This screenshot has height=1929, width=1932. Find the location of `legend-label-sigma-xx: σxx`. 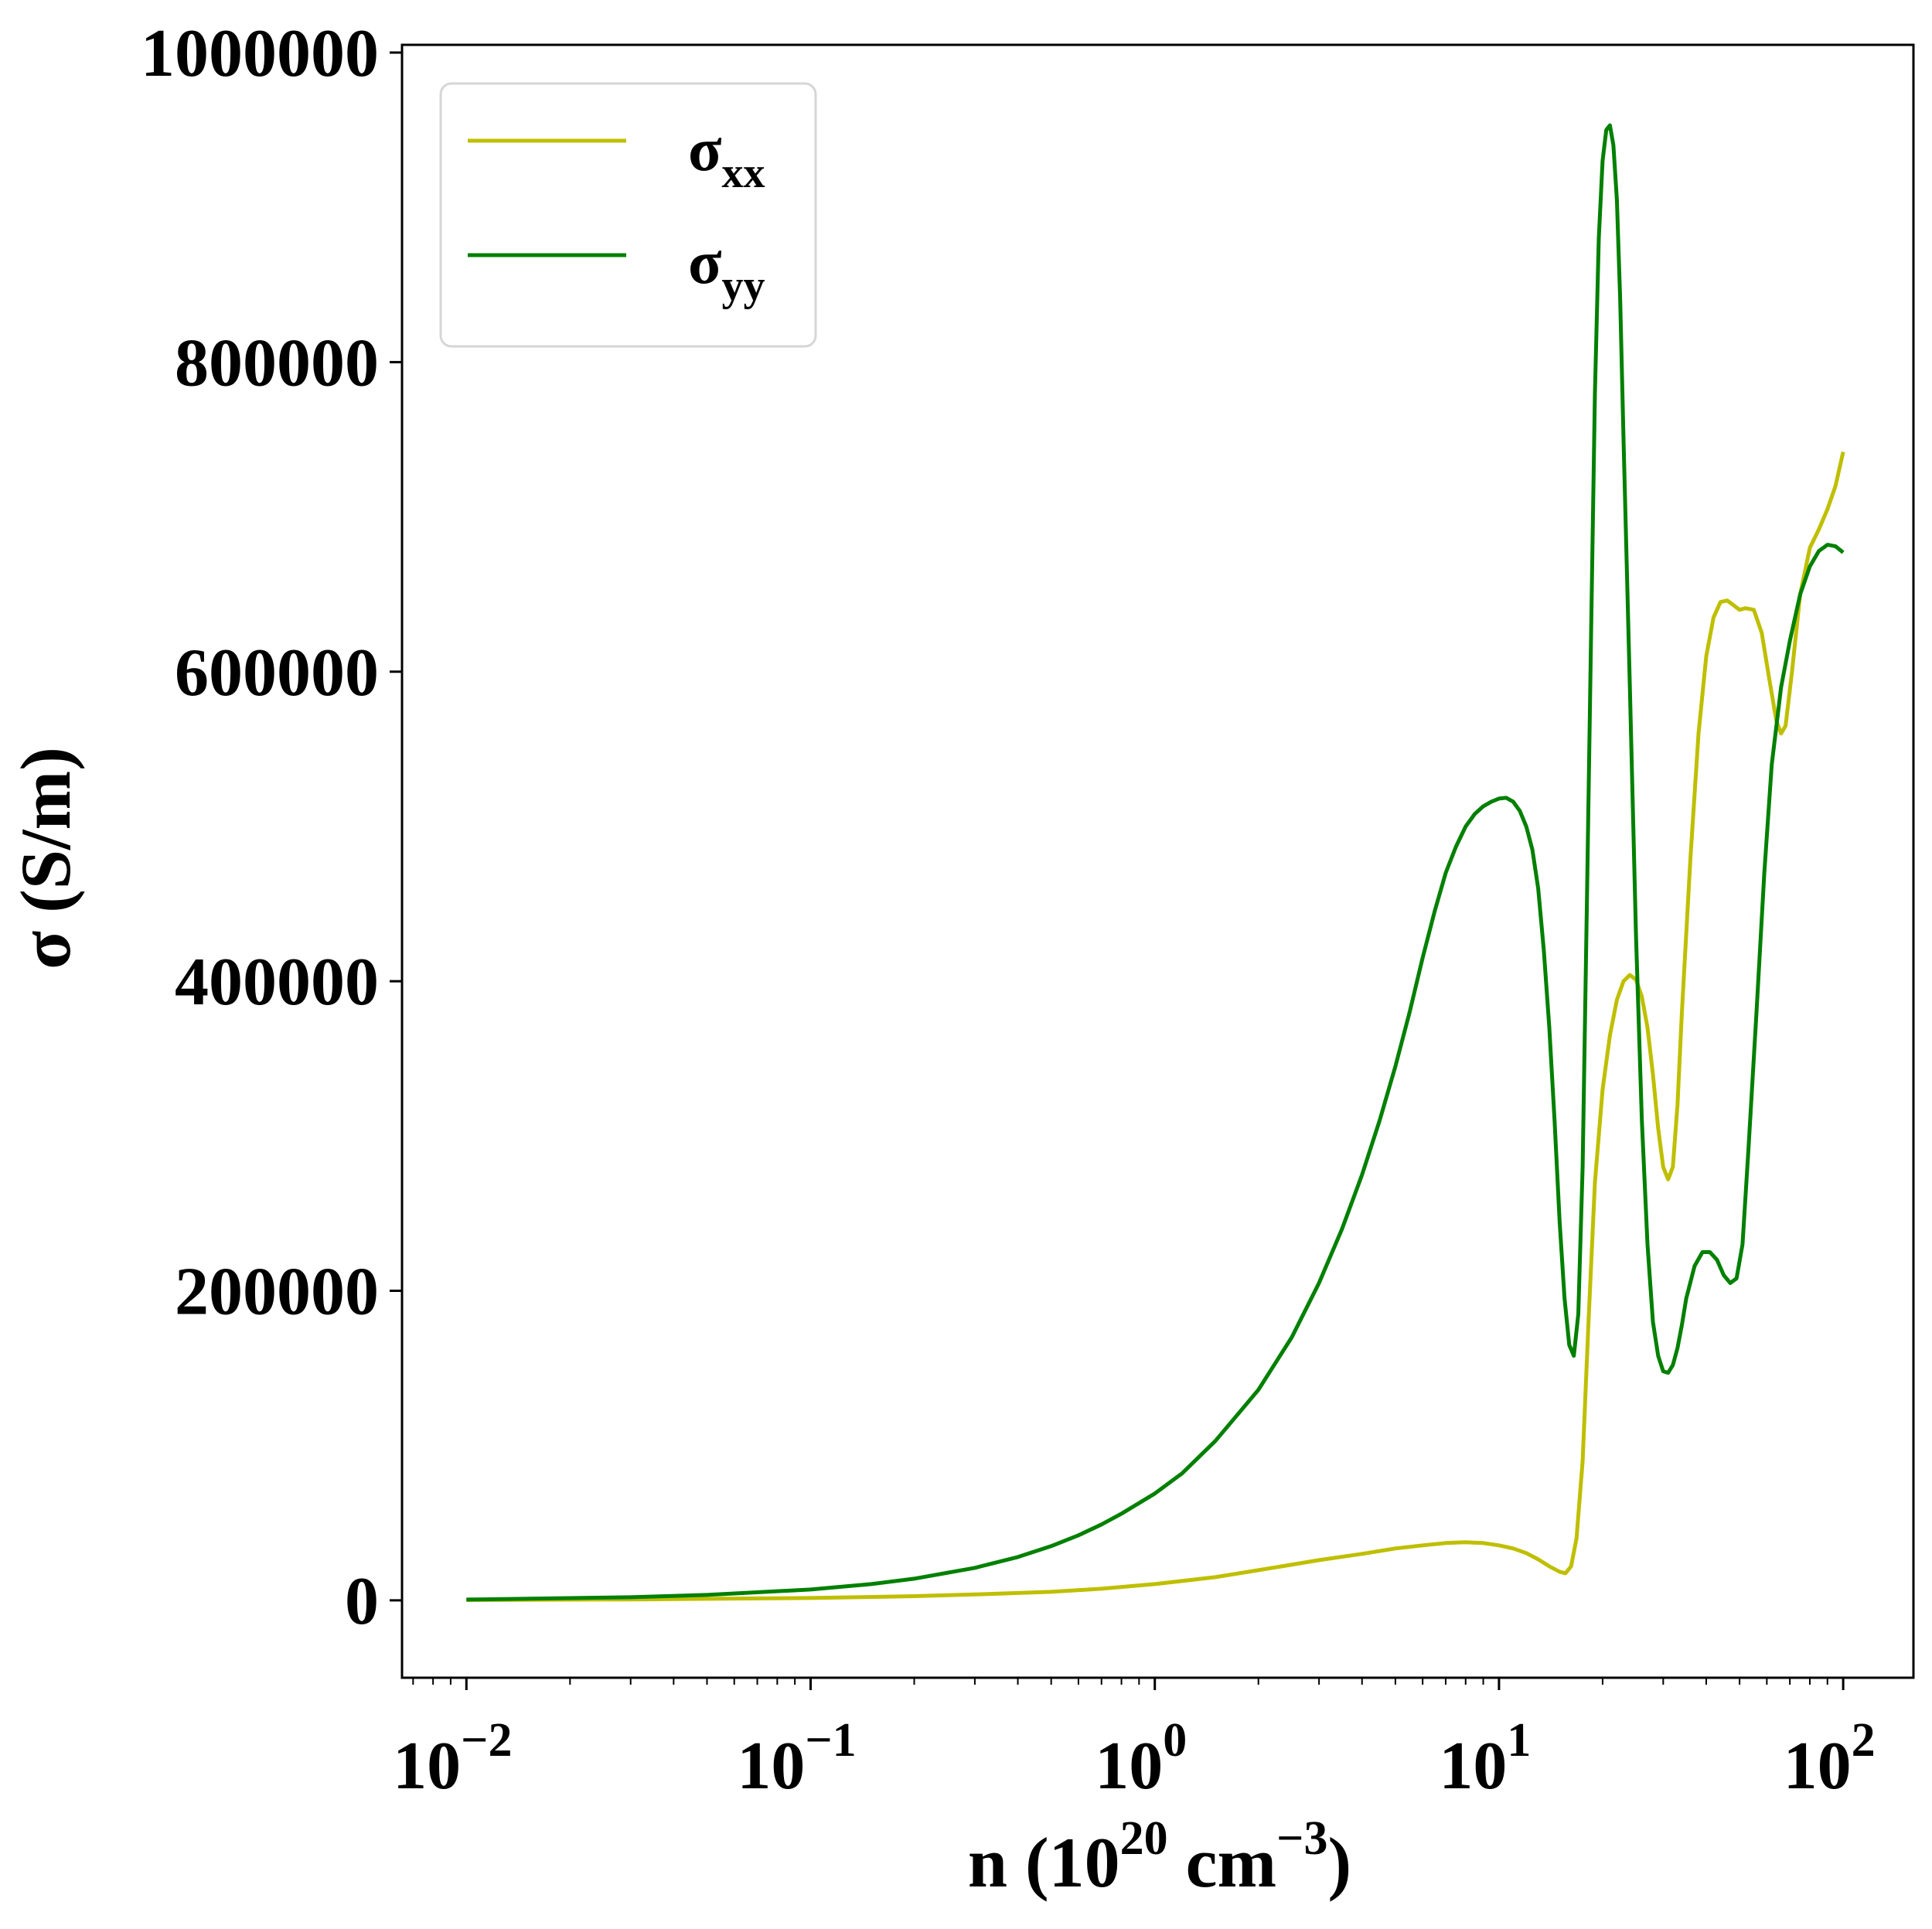

legend-label-sigma-xx: σxx is located at coordinates (726, 156).